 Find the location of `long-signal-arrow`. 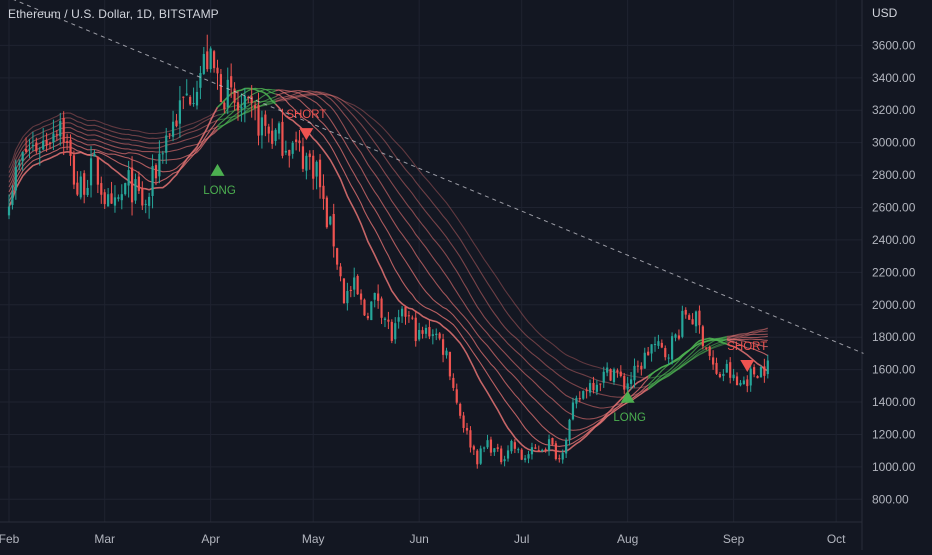

long-signal-arrow is located at coordinates (217, 169).